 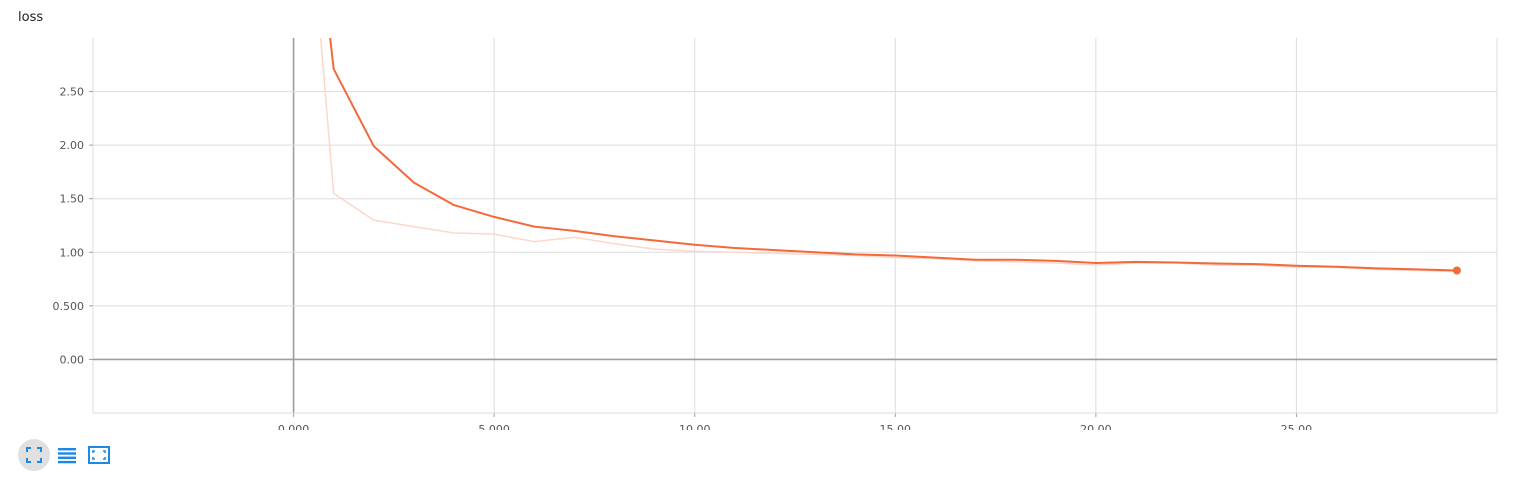 I want to click on x-tick-label: 10.00, so click(x=695, y=426).